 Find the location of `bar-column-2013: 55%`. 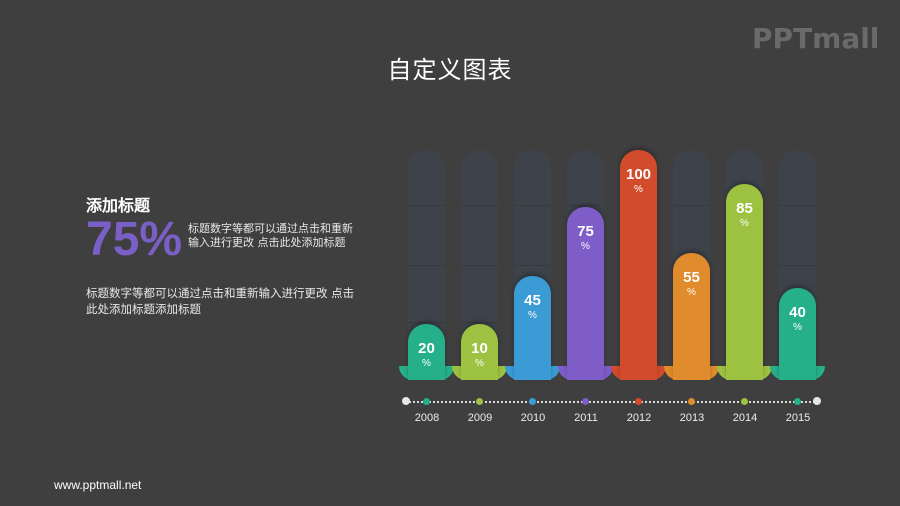

bar-column-2013: 55% is located at coordinates (691, 265).